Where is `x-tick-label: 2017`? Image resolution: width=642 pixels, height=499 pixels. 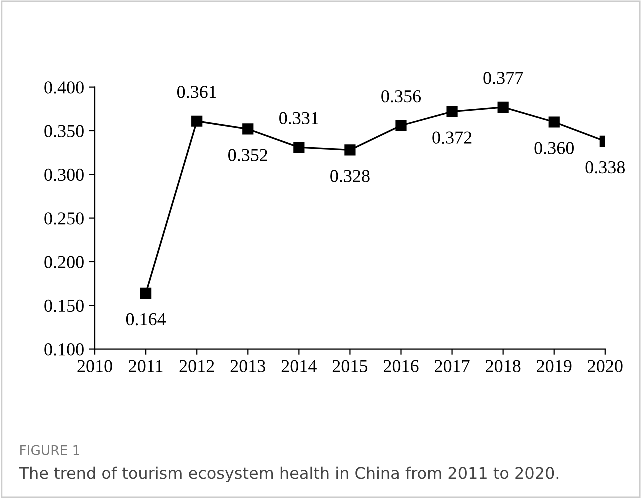
x-tick-label: 2017 is located at coordinates (452, 366).